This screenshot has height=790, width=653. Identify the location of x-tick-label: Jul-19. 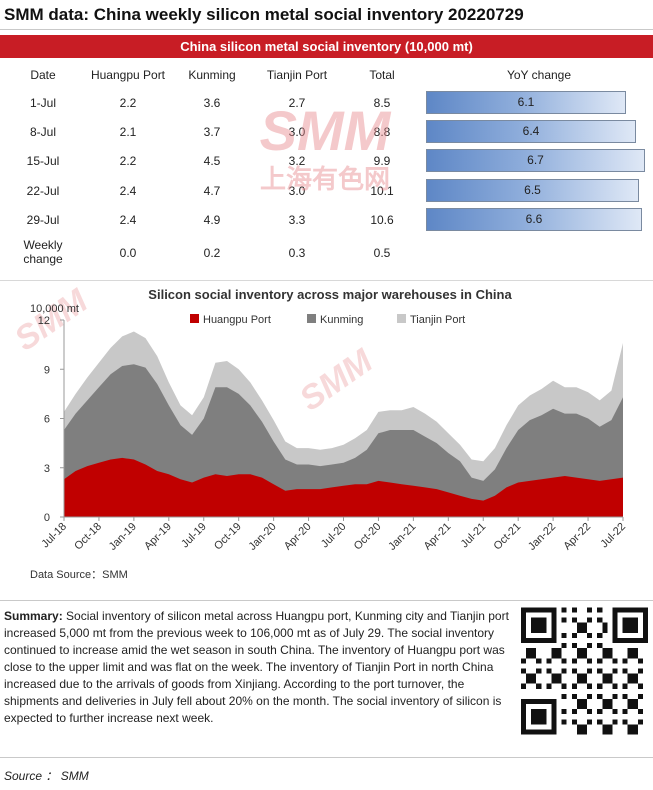
(194, 536).